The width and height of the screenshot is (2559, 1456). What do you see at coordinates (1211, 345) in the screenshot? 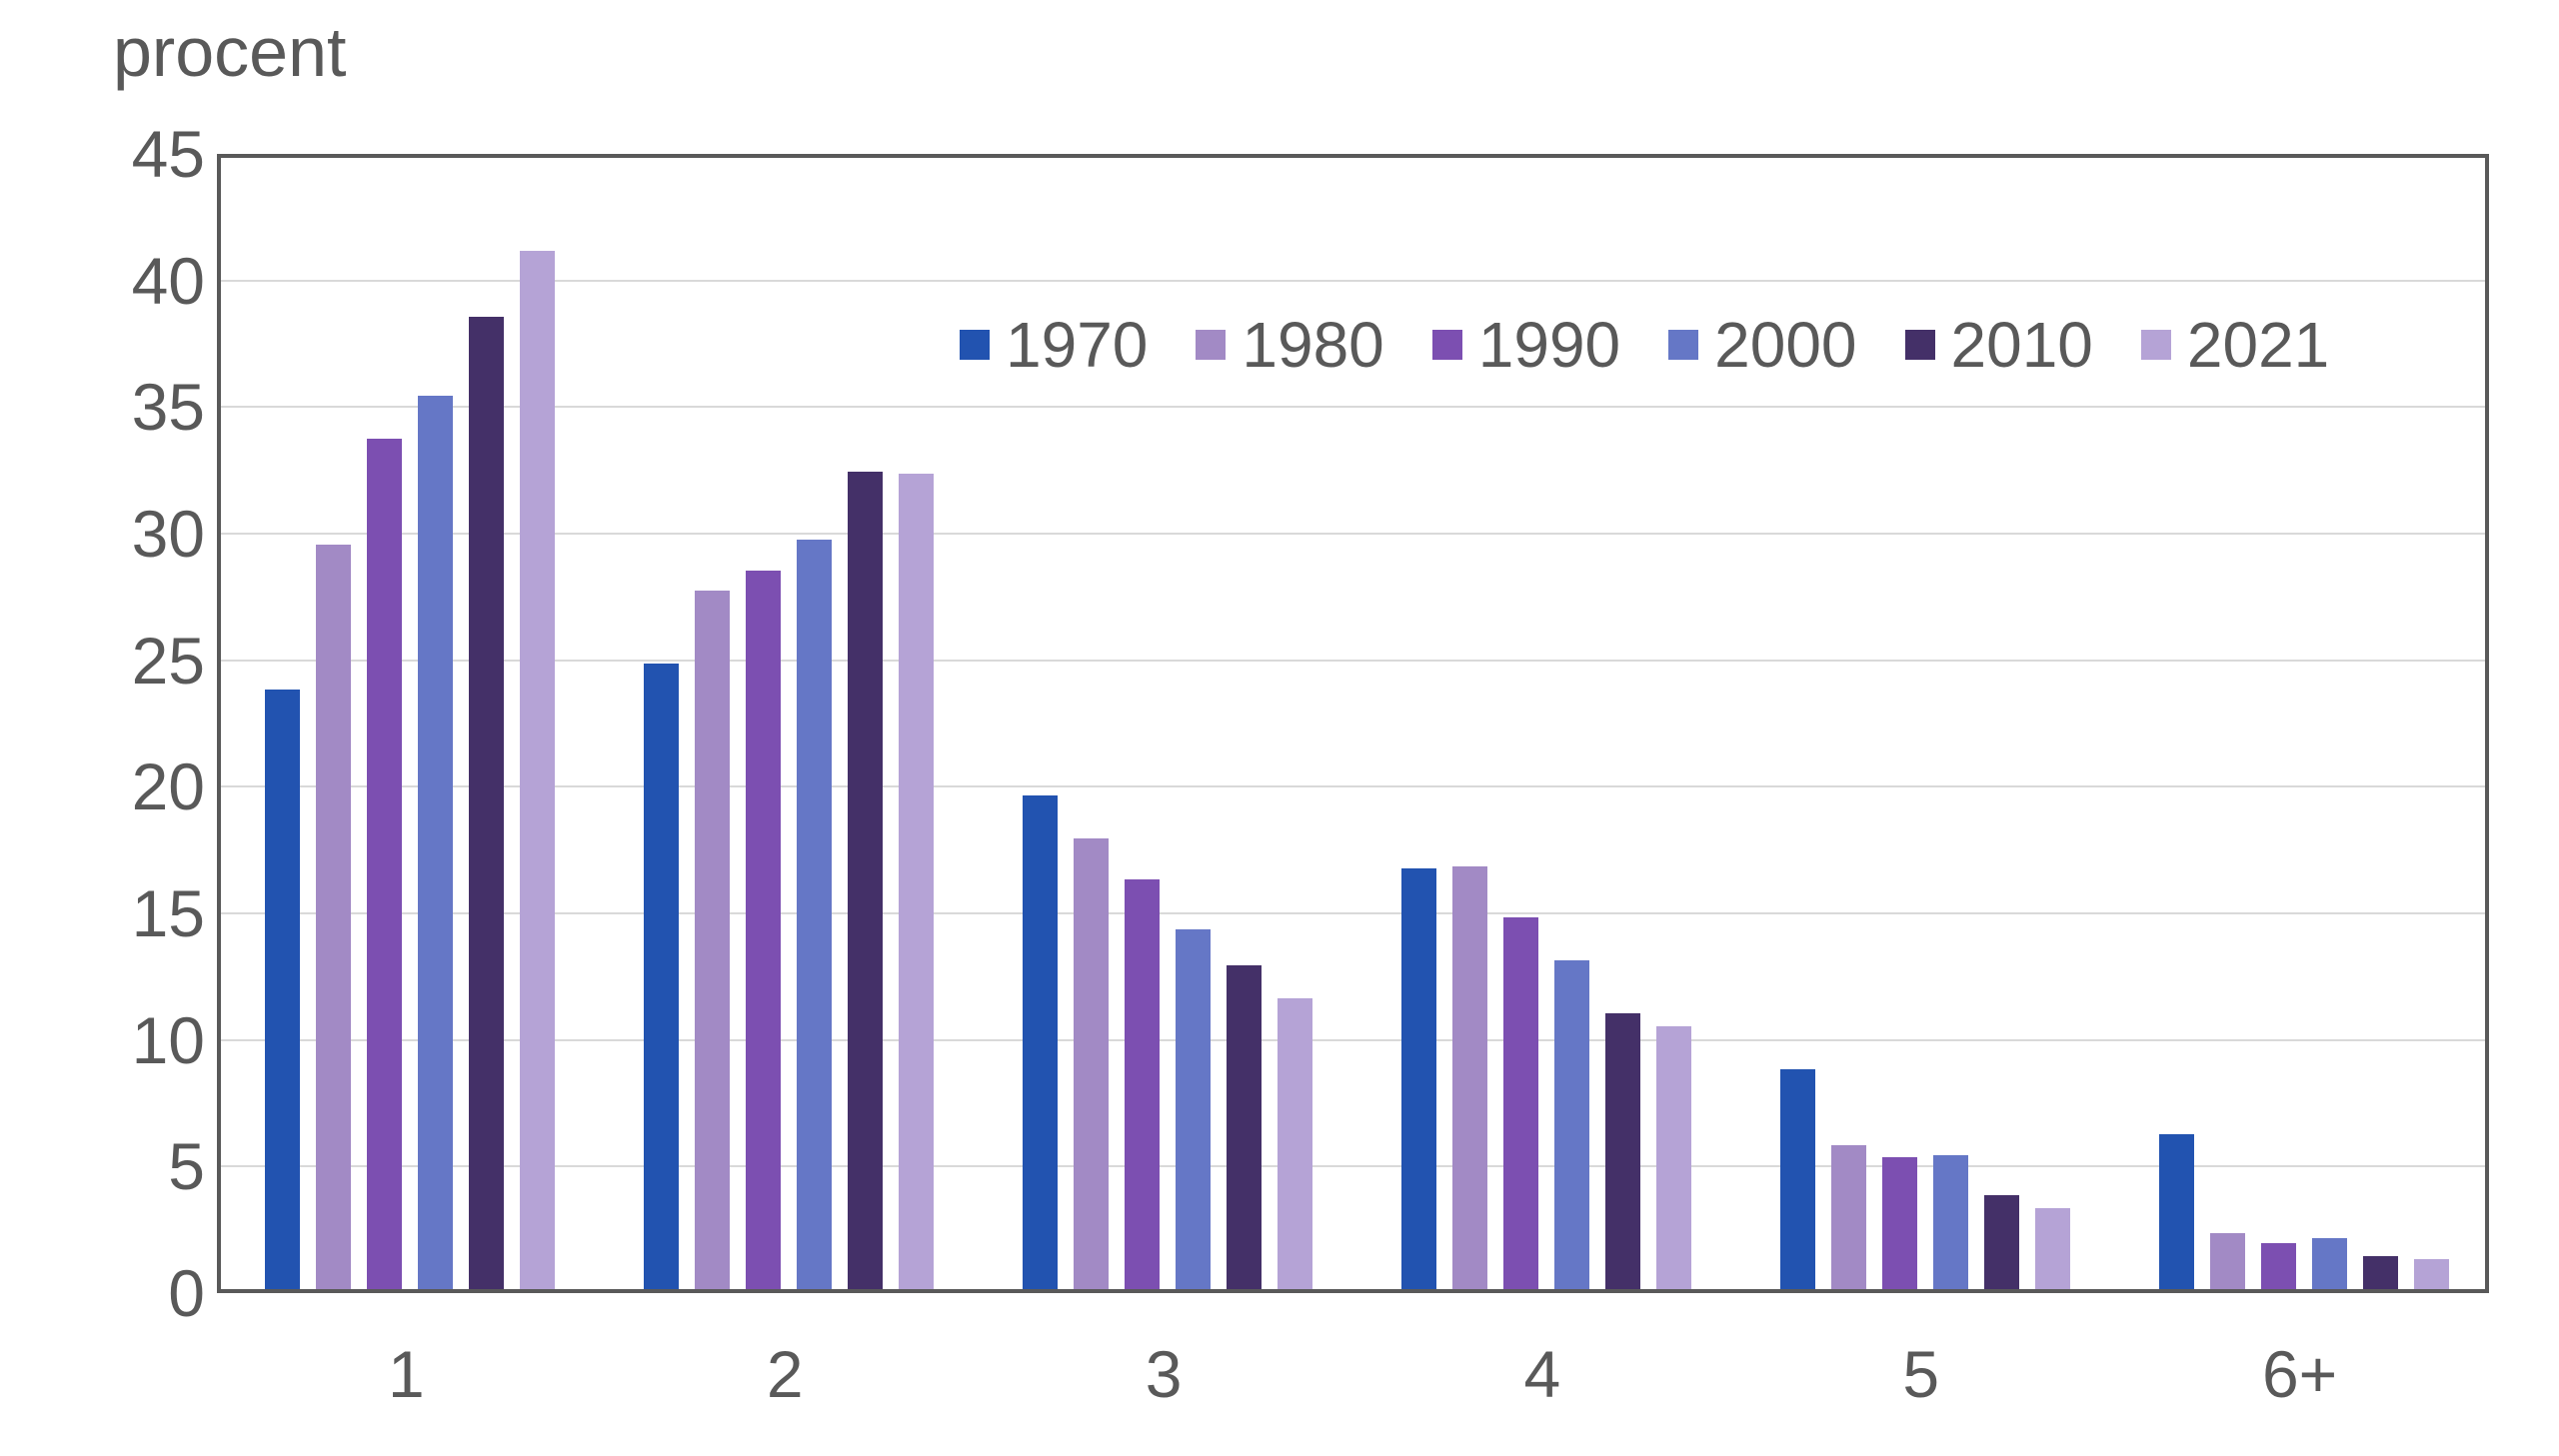
I see `legend-swatch-1980` at bounding box center [1211, 345].